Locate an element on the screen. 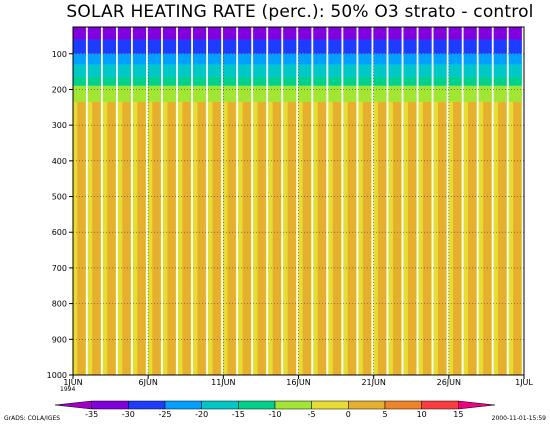 This screenshot has height=425, width=550. colorbar-label-1: -30 is located at coordinates (128, 414).